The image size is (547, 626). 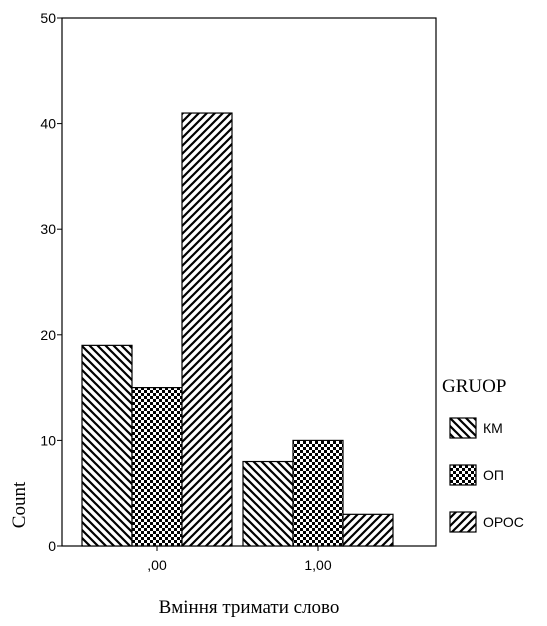 I want to click on bar-КМ-1,00, so click(x=268, y=503).